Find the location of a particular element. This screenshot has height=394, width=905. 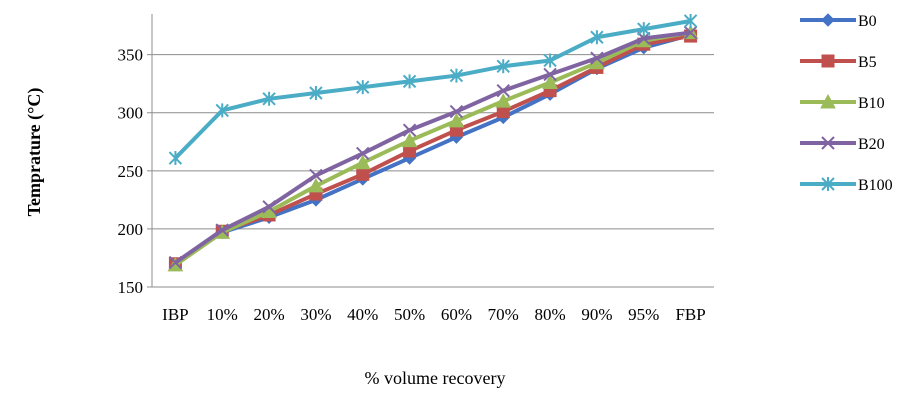

y-tick-label: 200 is located at coordinates (131, 229).